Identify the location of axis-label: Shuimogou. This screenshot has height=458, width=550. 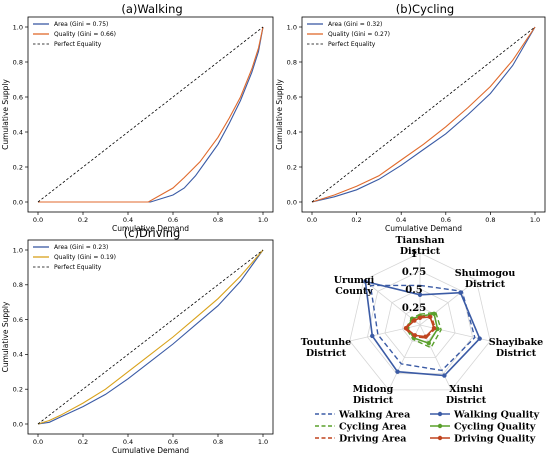
(485, 273).